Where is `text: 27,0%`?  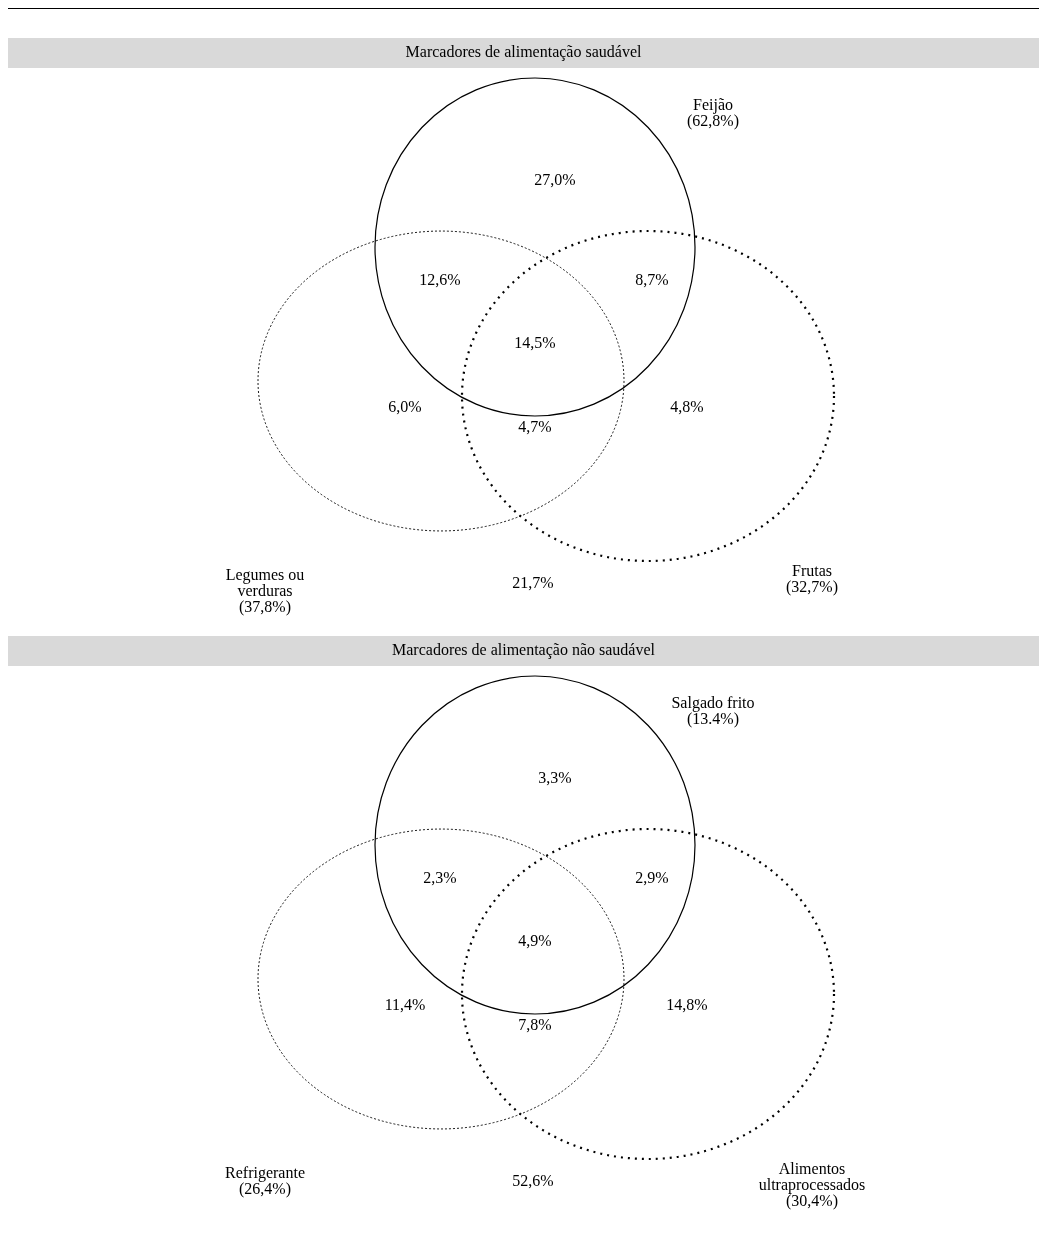 text: 27,0% is located at coordinates (555, 180).